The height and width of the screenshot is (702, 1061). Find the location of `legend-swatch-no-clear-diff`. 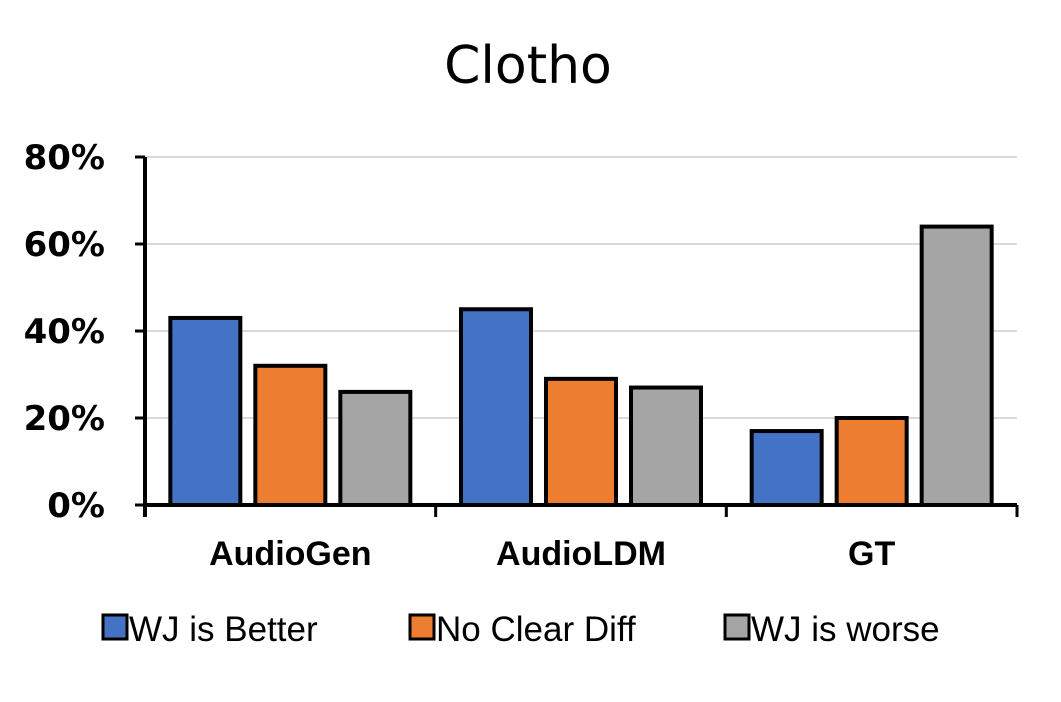

legend-swatch-no-clear-diff is located at coordinates (422, 627).